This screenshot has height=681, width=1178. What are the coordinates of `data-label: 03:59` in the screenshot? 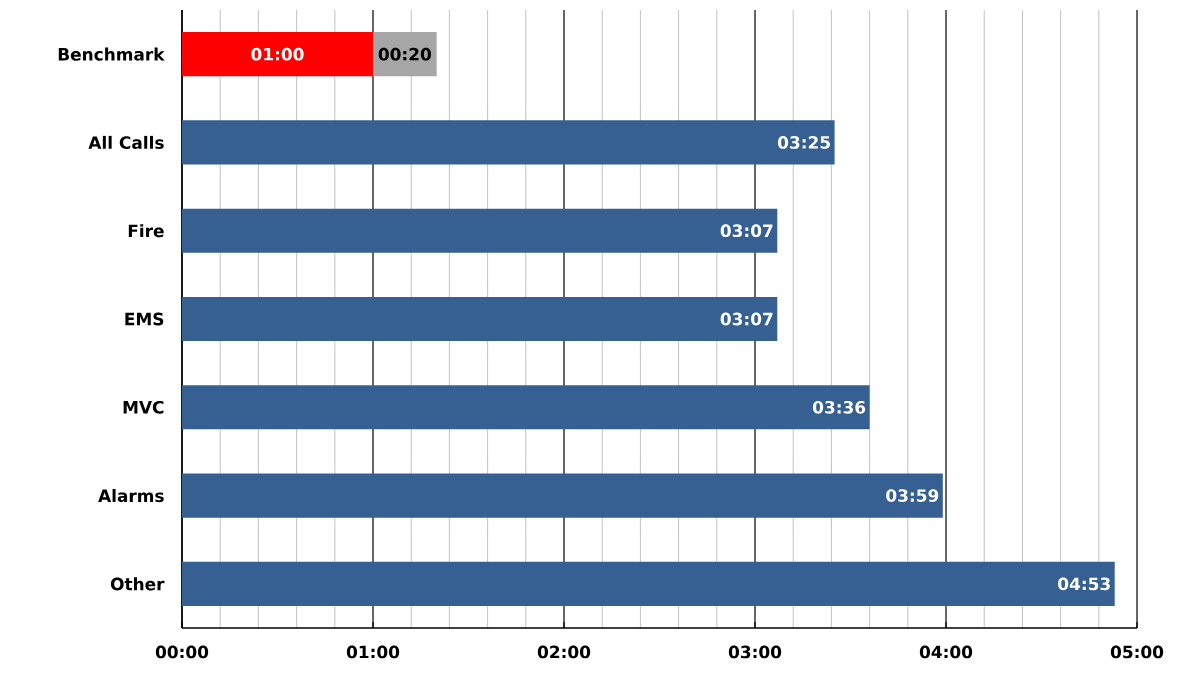 It's located at (912, 495).